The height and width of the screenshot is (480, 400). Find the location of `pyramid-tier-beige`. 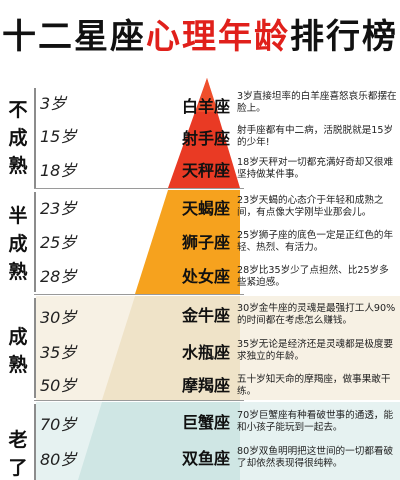

pyramid-tier-beige is located at coordinates (171, 348).